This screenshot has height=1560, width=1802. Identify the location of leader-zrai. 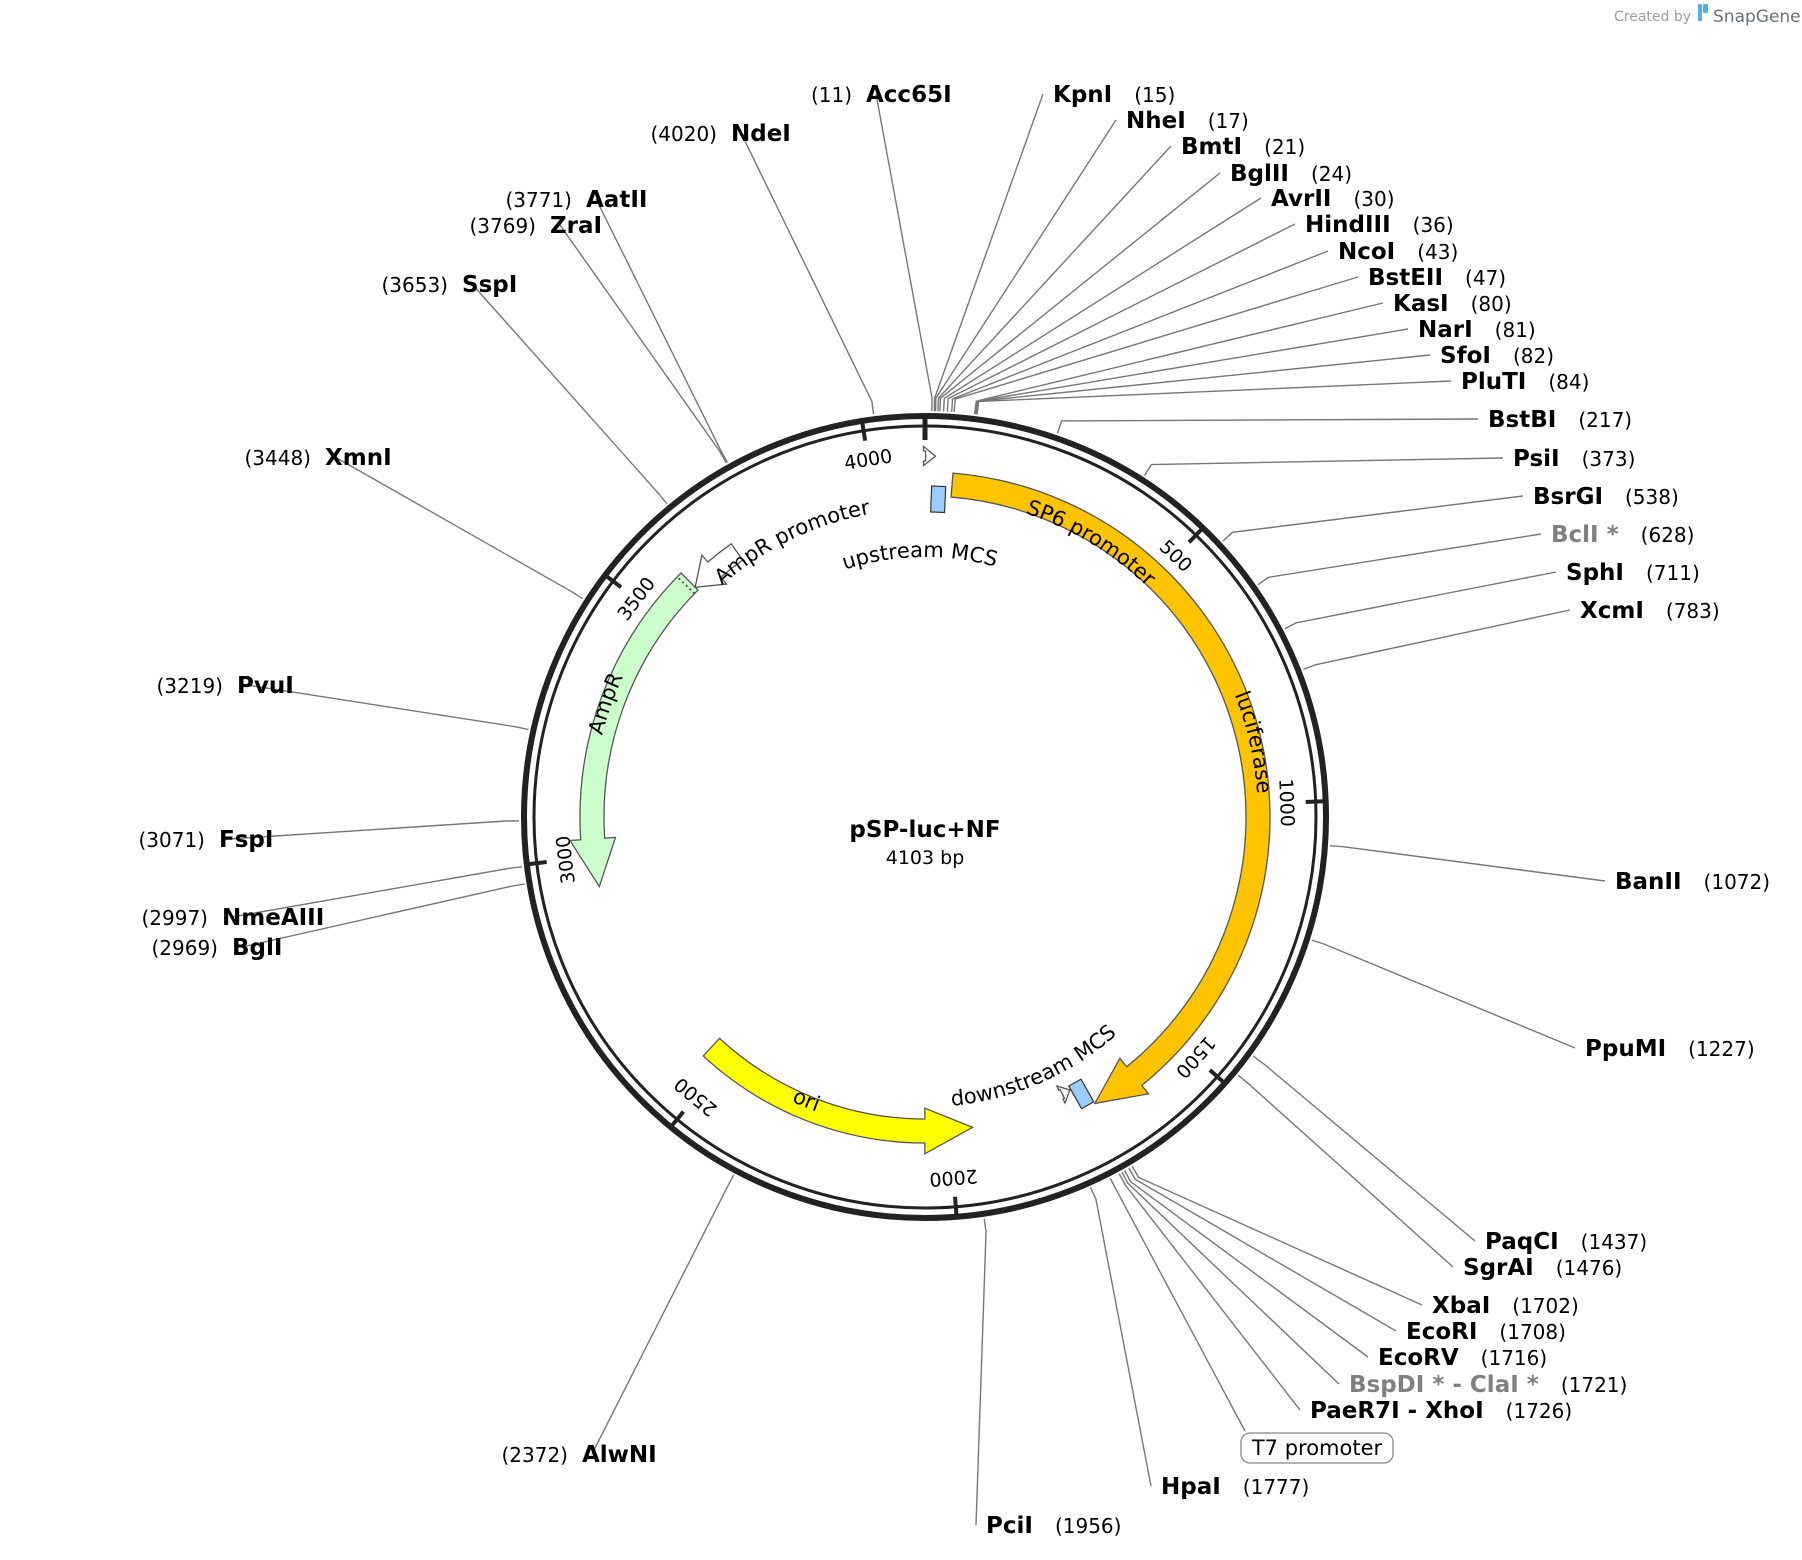
(643, 344).